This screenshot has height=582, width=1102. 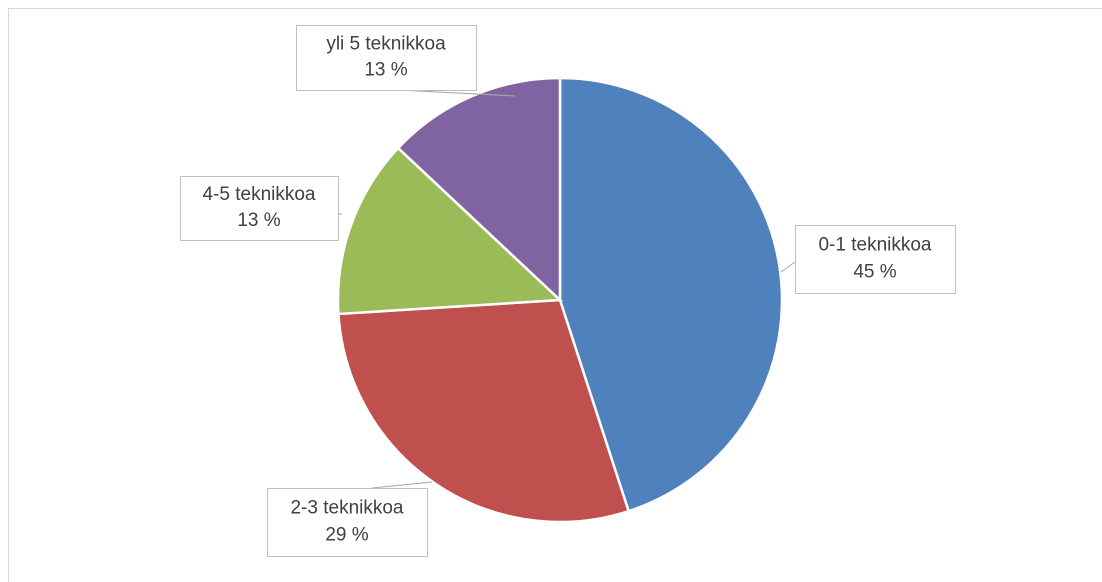 I want to click on value-label: 29 %, so click(x=346, y=535).